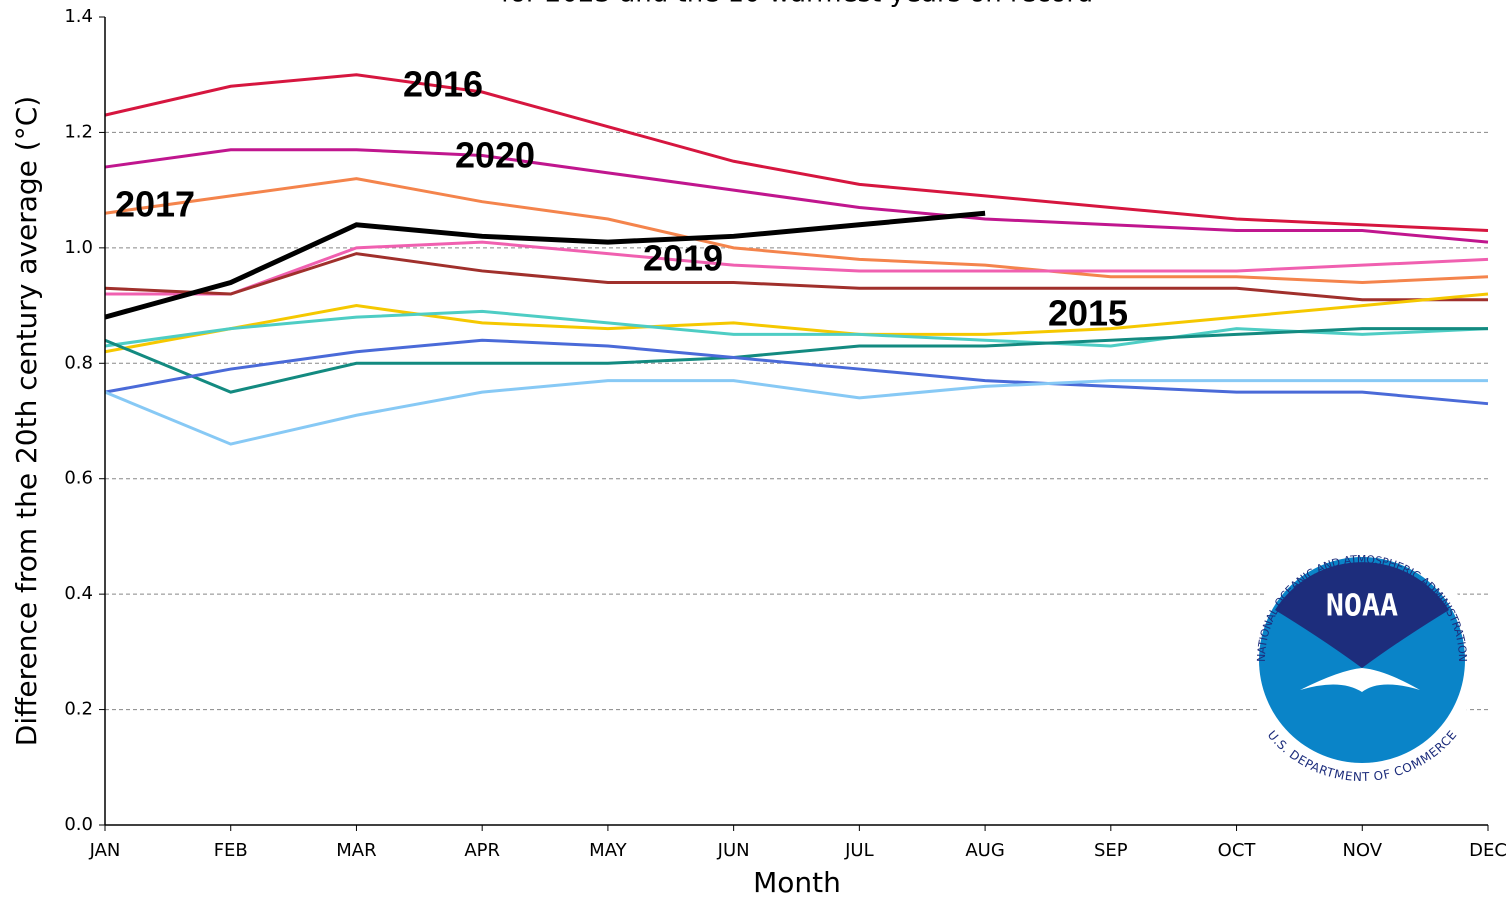  Describe the element at coordinates (495, 155) in the screenshot. I see `series-label: 2020` at that location.